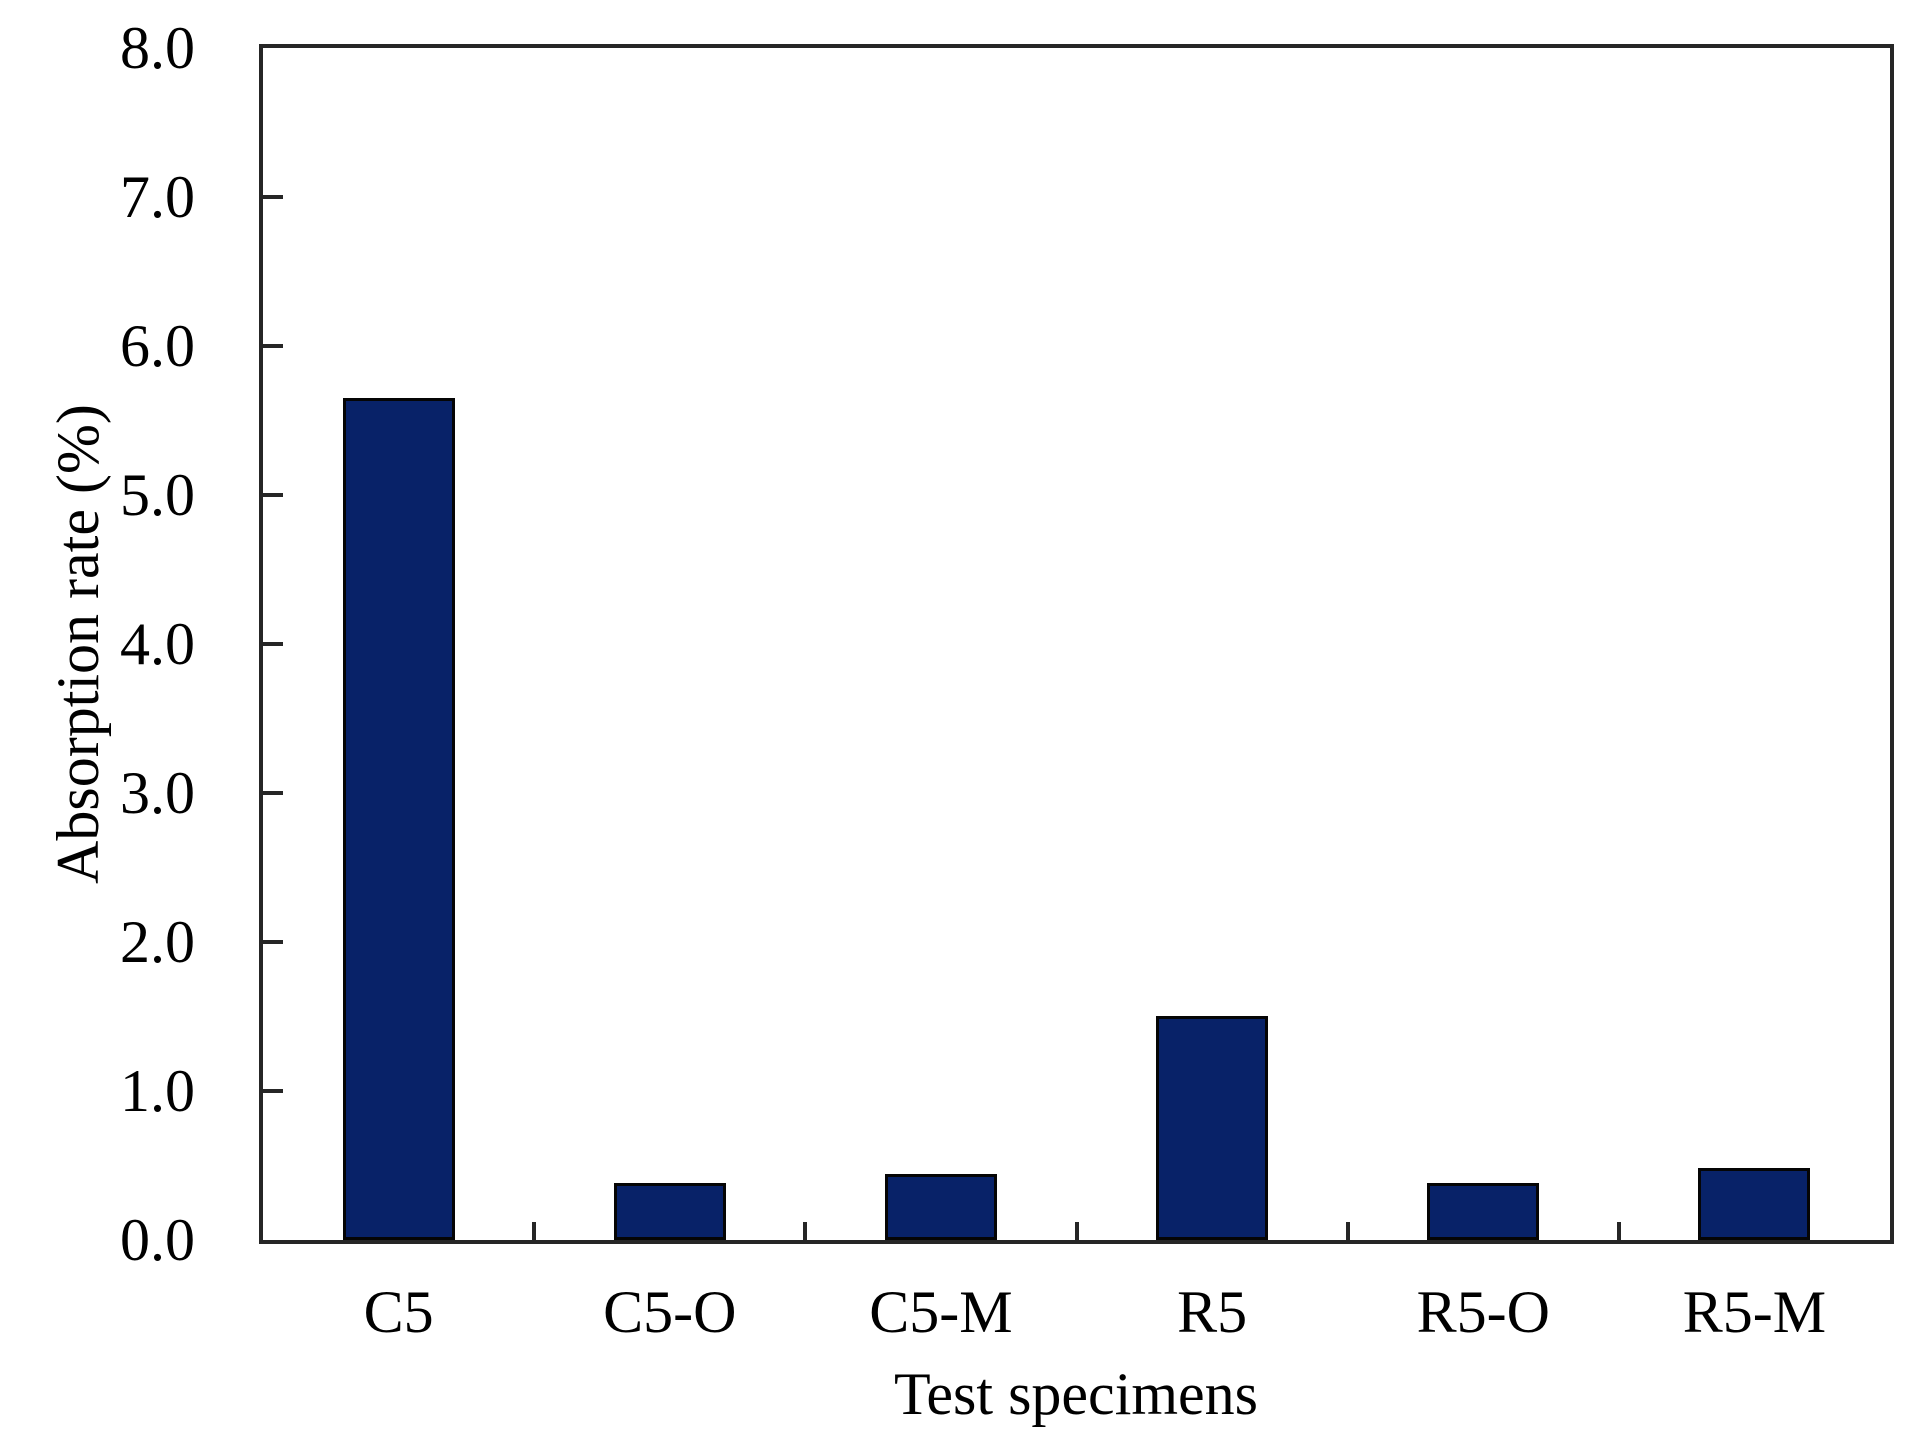 This screenshot has height=1452, width=1930. I want to click on bar-c5, so click(398, 819).